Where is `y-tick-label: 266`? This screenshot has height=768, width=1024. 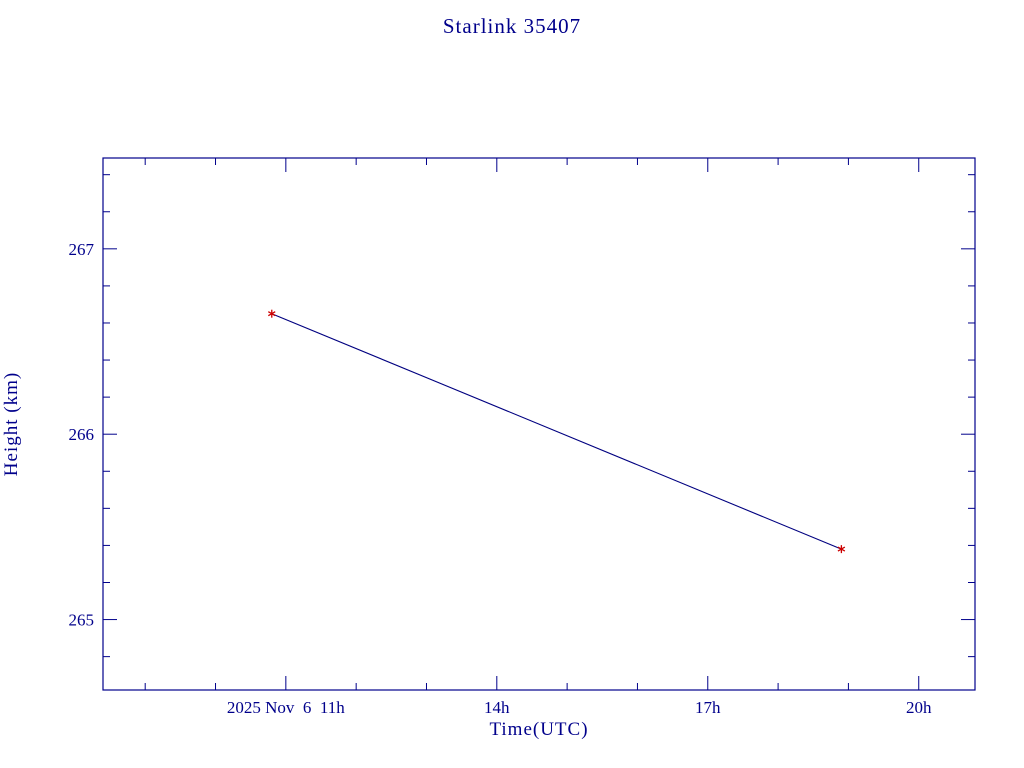
y-tick-label: 266 is located at coordinates (82, 434).